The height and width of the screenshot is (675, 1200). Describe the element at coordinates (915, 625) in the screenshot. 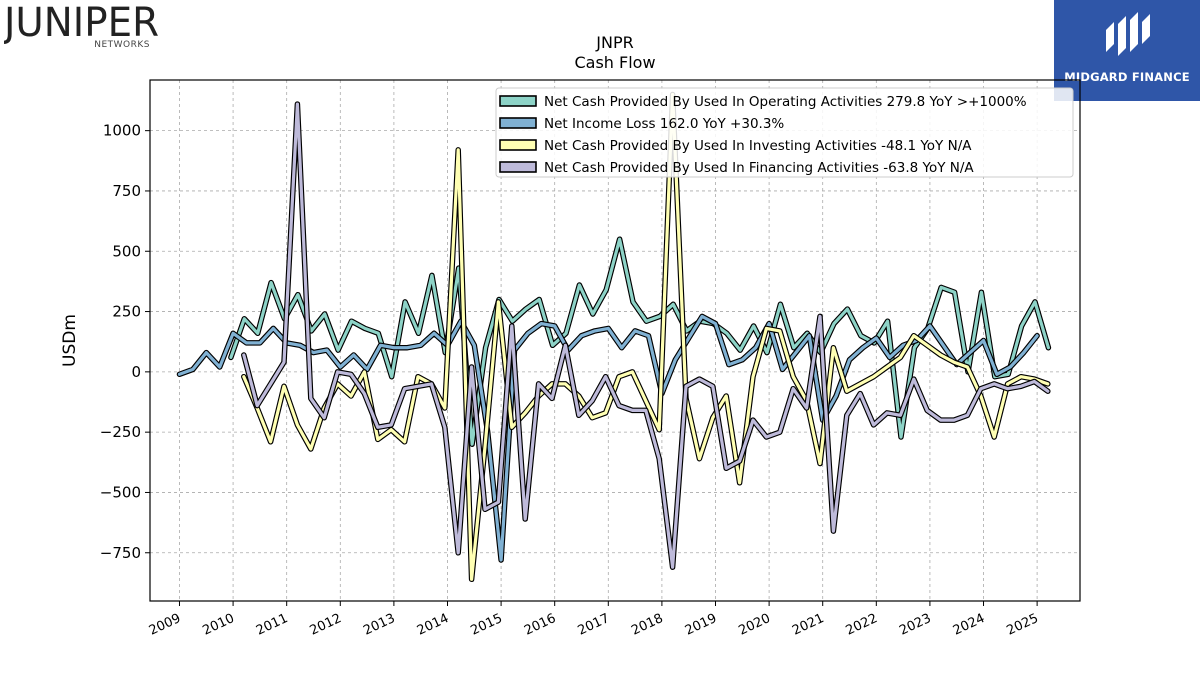

I see `x-tick-label: 2023` at that location.